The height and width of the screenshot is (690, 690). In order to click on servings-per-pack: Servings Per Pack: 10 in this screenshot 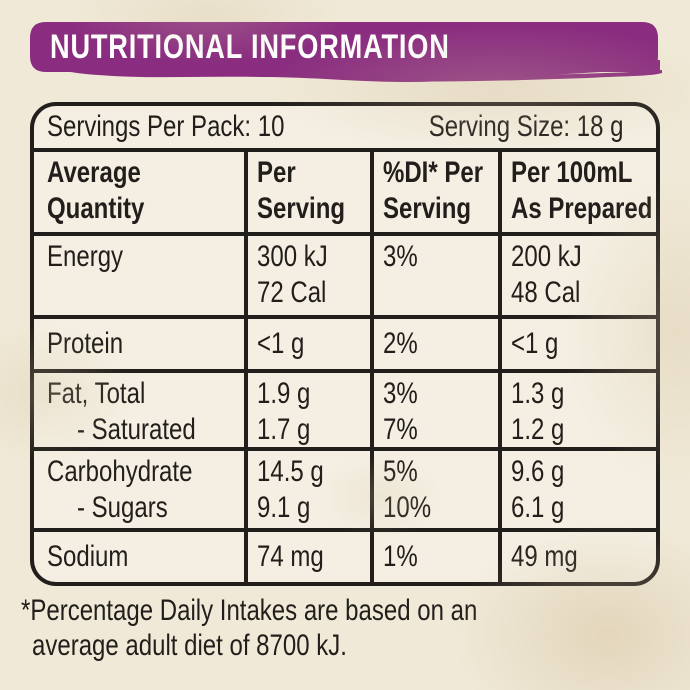, I will do `click(166, 126)`.